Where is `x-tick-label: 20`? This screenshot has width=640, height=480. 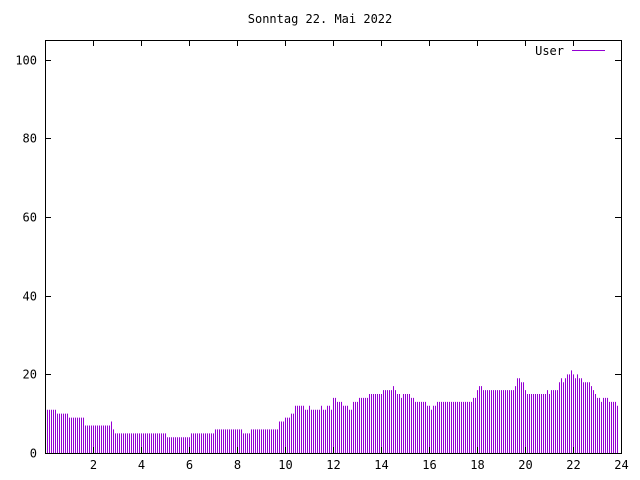 x-tick-label: 20 is located at coordinates (525, 465).